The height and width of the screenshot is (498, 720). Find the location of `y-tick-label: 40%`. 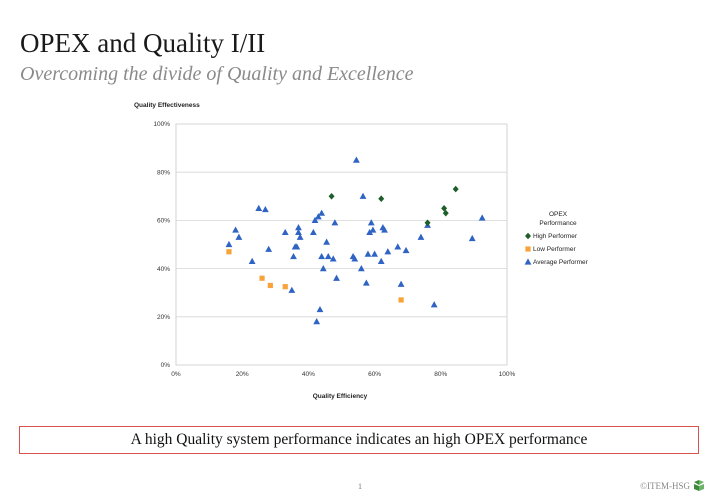

y-tick-label: 40% is located at coordinates (163, 269).